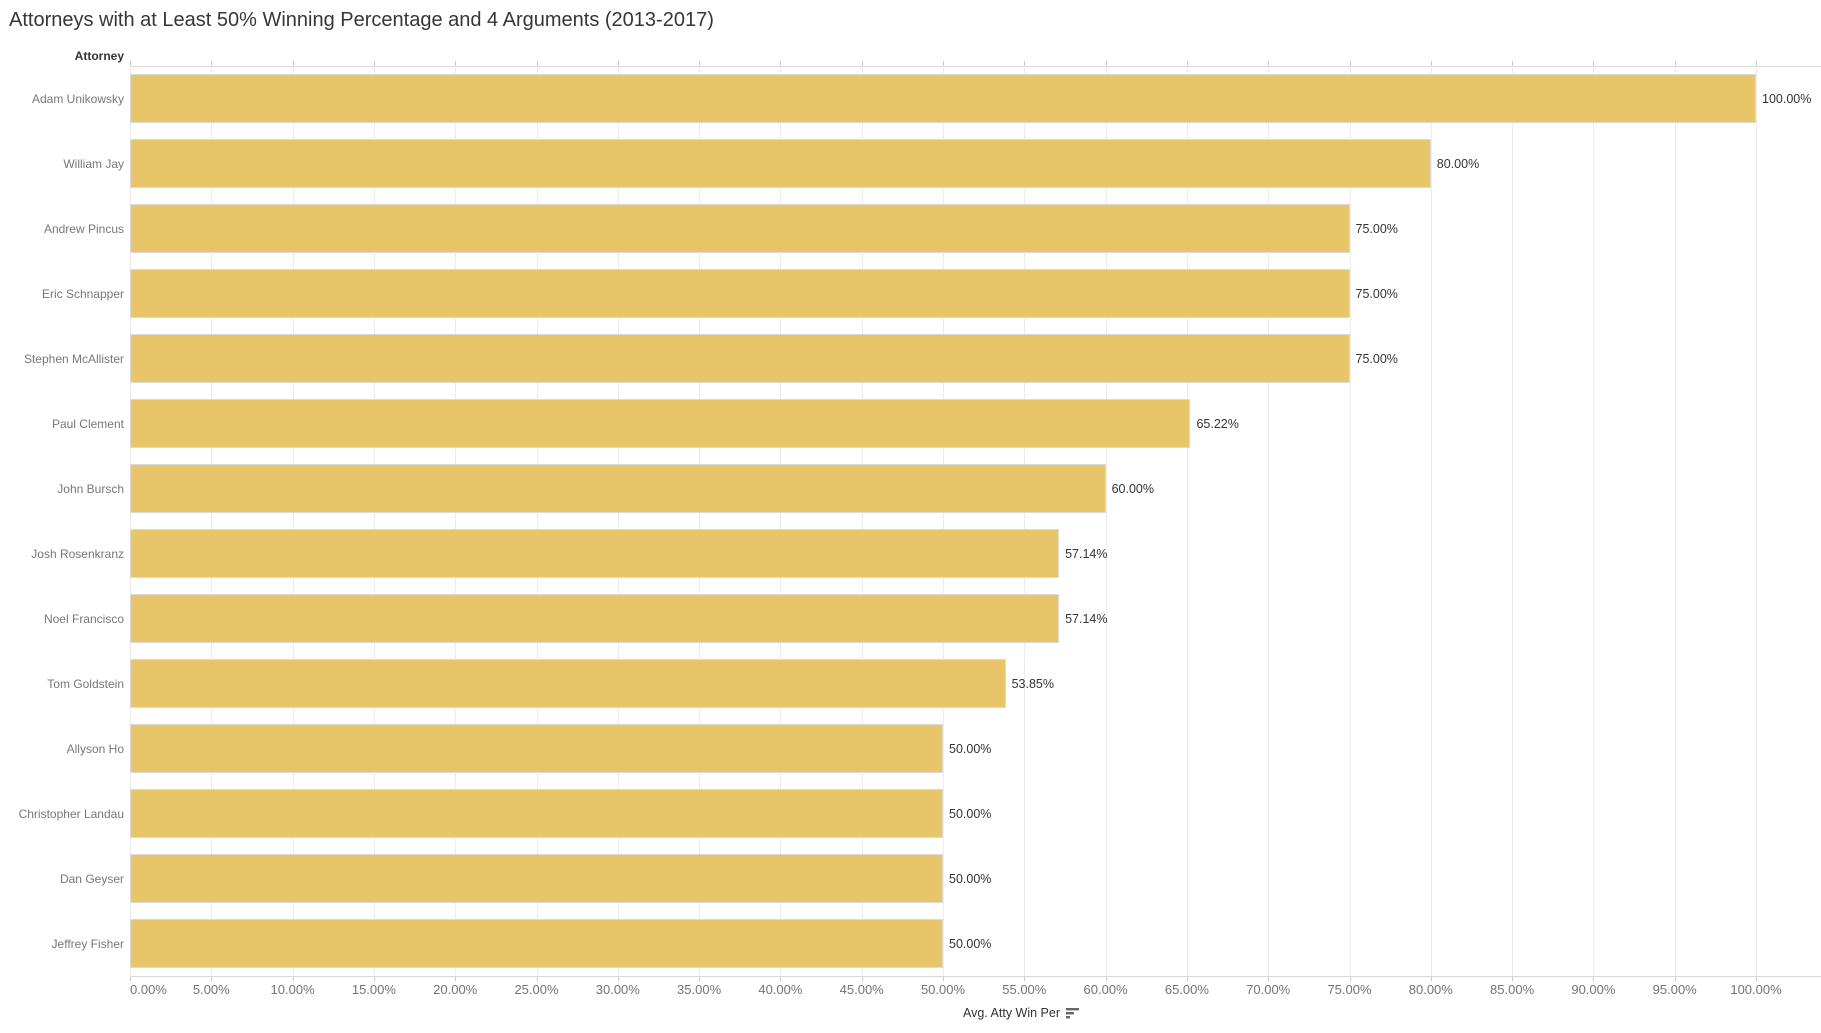 The image size is (1821, 1033). Describe the element at coordinates (975, 66) in the screenshot. I see `top-axis-line` at that location.